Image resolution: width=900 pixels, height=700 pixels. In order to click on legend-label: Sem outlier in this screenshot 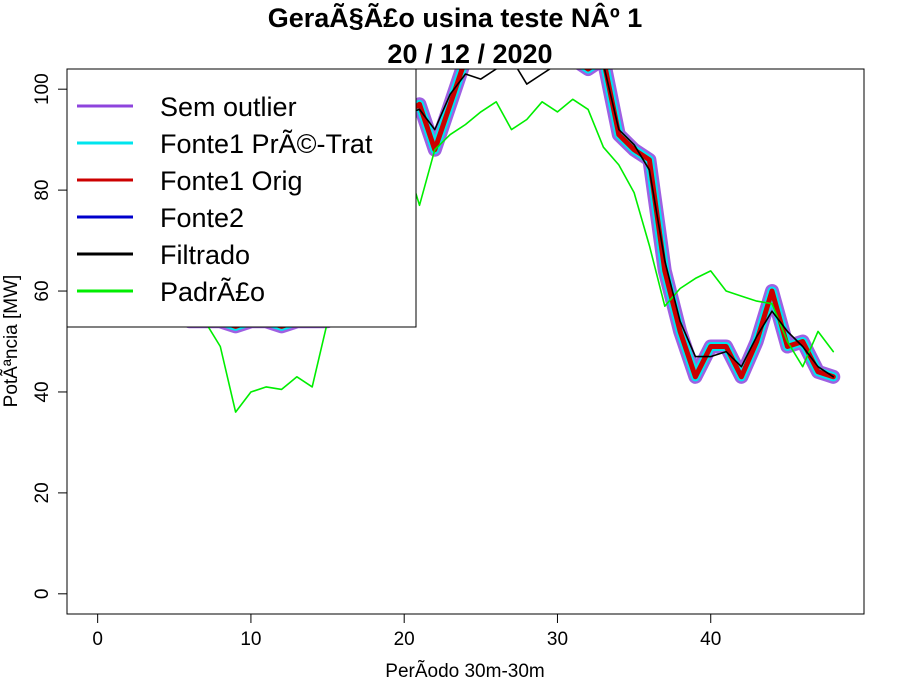, I will do `click(228, 107)`.